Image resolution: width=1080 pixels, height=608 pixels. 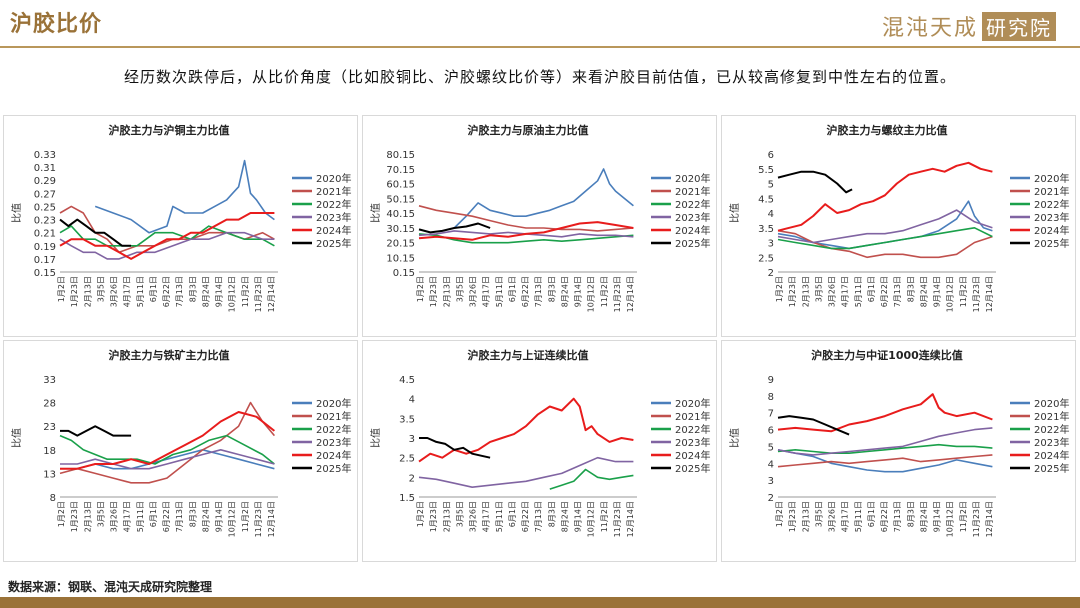 What do you see at coordinates (420, 514) in the screenshot?
I see `x-tick-label: 1月2日` at bounding box center [420, 514].